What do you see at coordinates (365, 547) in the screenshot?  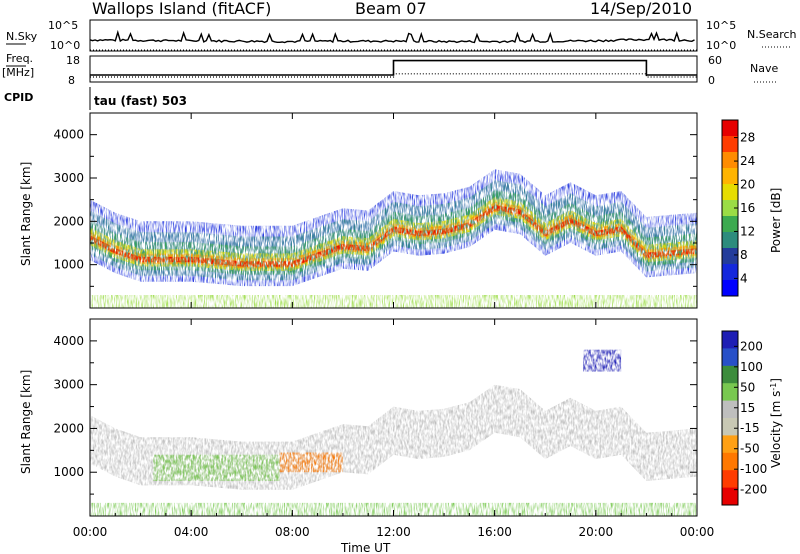 I see `x-axis-label: Time UT` at bounding box center [365, 547].